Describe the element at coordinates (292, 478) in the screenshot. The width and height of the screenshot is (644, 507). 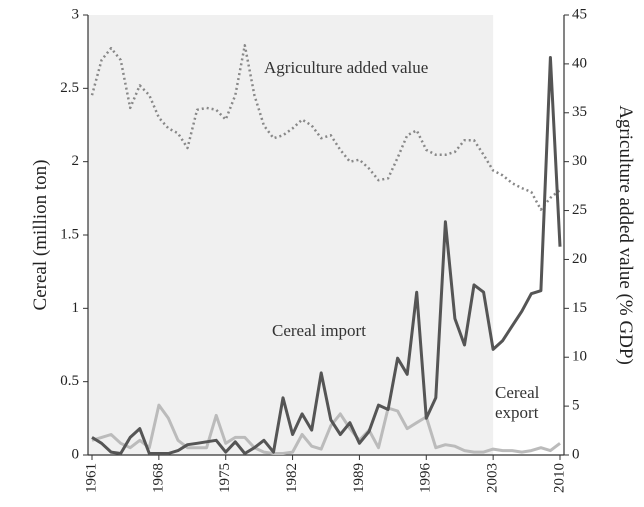
I see `x-tick-label: 1982` at that location.